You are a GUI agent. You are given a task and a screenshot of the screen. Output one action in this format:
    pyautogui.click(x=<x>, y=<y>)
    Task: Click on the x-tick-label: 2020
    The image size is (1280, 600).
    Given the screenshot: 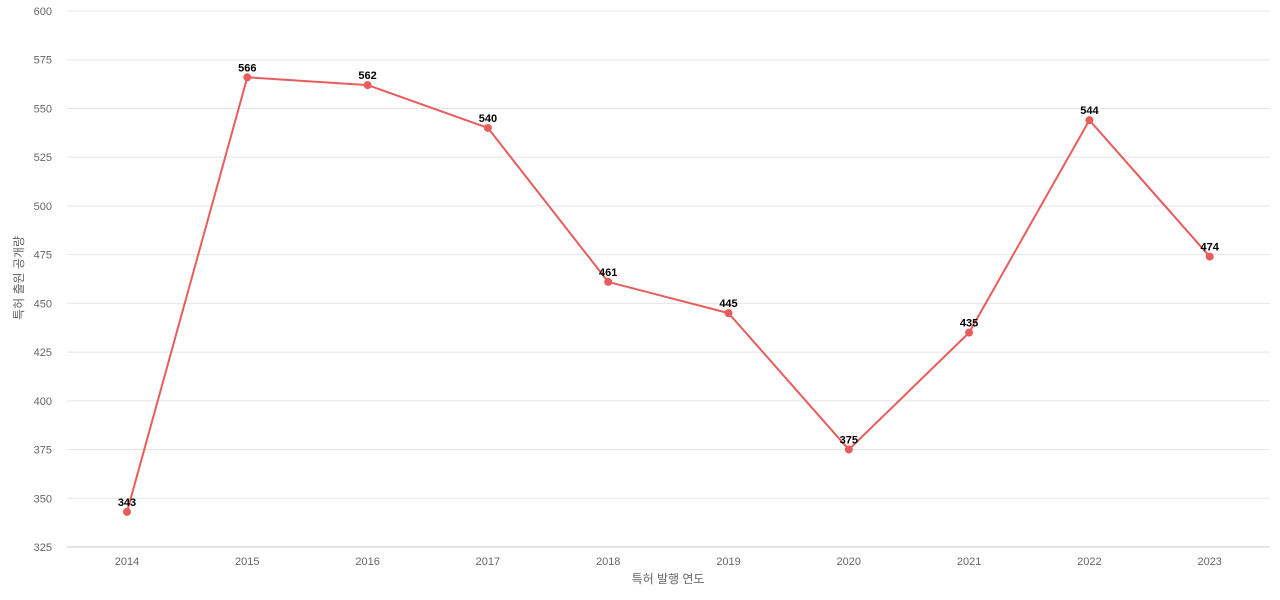 What is the action you would take?
    pyautogui.click(x=849, y=562)
    